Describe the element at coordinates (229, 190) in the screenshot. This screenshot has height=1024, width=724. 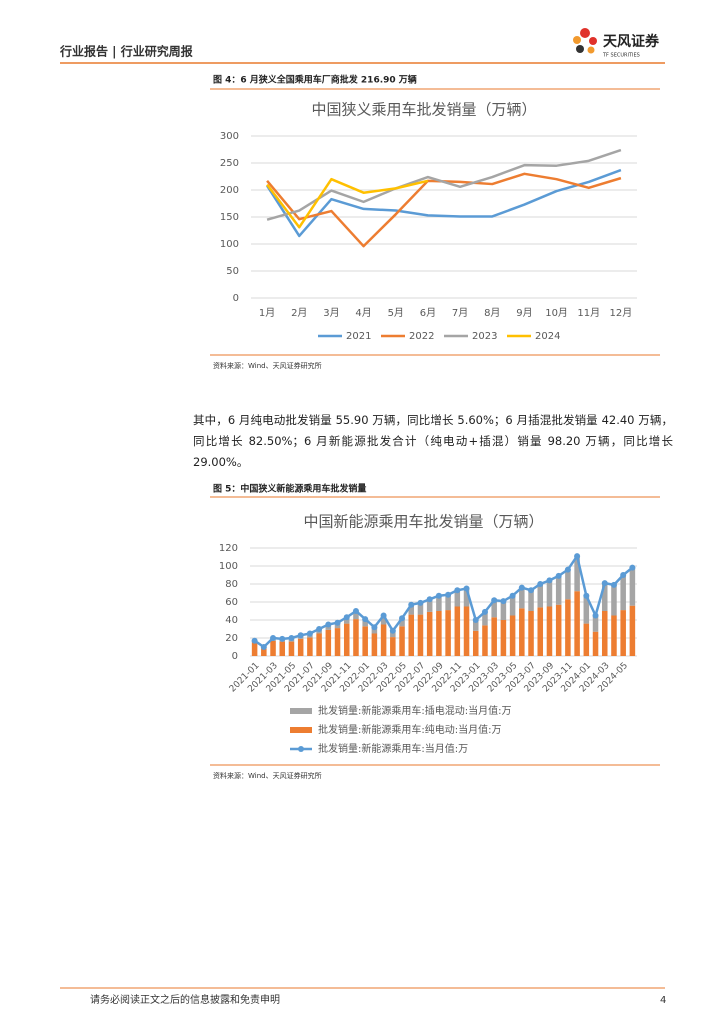
I see `y-tick-label: 200` at that location.